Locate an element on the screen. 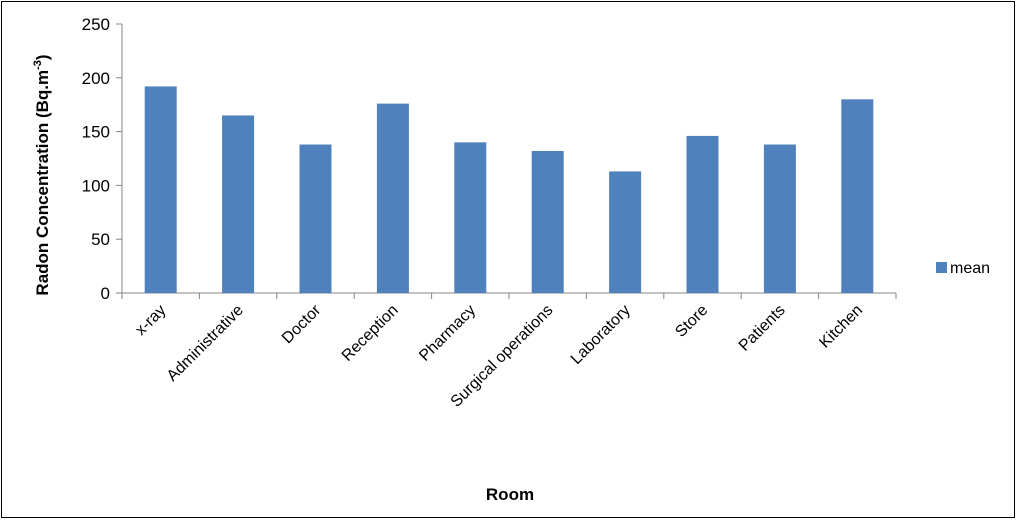 The height and width of the screenshot is (521, 1018). y-tick-label: 0 is located at coordinates (105, 293).